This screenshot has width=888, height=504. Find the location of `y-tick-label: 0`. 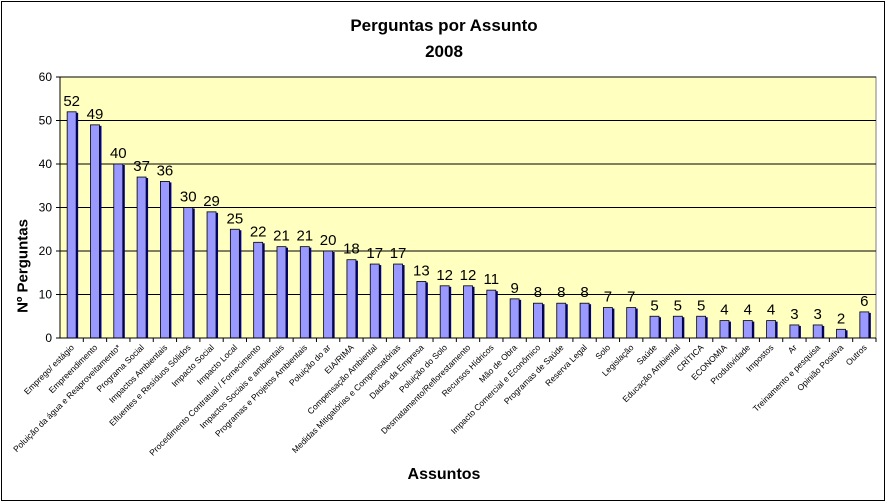

y-tick-label: 0 is located at coordinates (48, 338).